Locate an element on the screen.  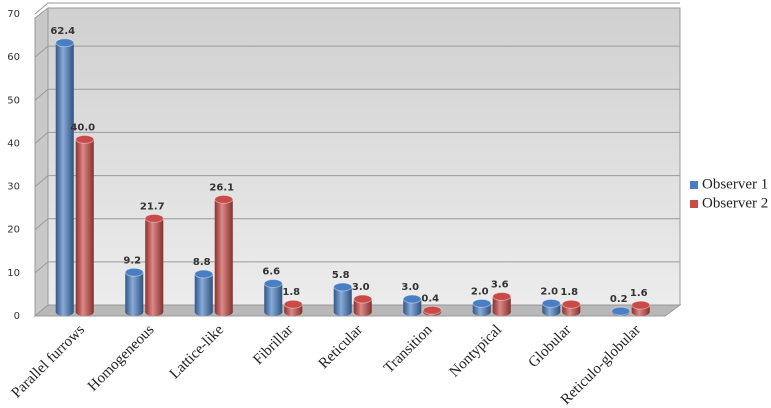
value-label: 3.6 is located at coordinates (500, 284).